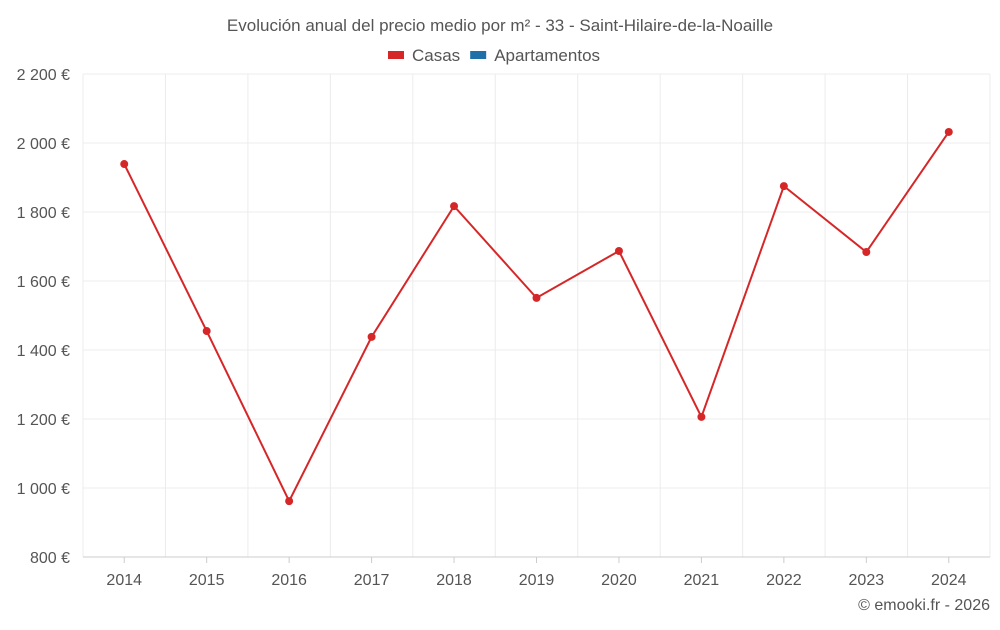 The height and width of the screenshot is (630, 1000). What do you see at coordinates (43, 75) in the screenshot?
I see `y-tick-label: 2 200 €` at bounding box center [43, 75].